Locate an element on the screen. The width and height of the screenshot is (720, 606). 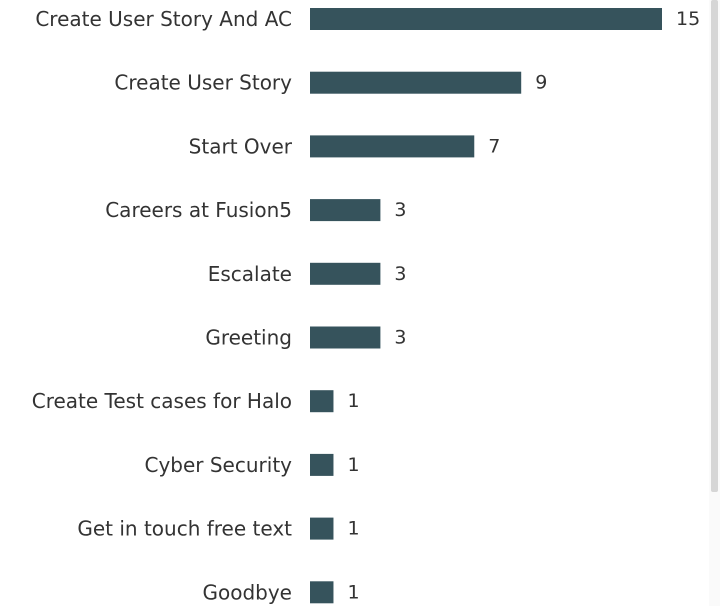
category-label: Create User Story is located at coordinates (203, 83).